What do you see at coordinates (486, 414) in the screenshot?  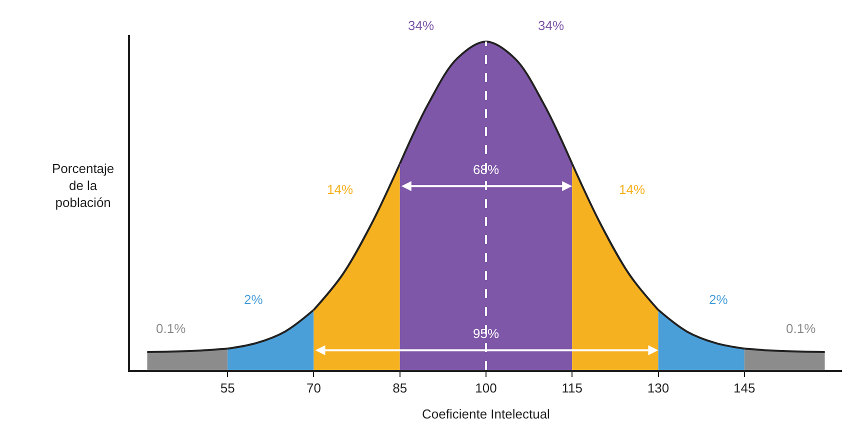 I see `x-axis-title: Coeficiente Intelectual` at bounding box center [486, 414].